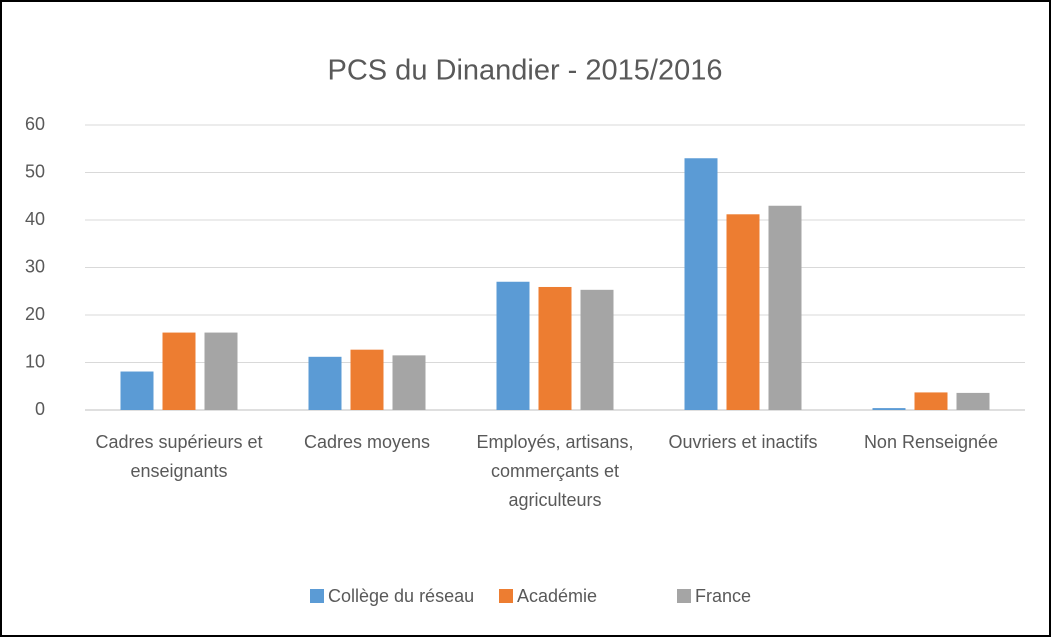 The width and height of the screenshot is (1051, 637). Describe the element at coordinates (40, 409) in the screenshot. I see `y-tick-label: 0` at that location.